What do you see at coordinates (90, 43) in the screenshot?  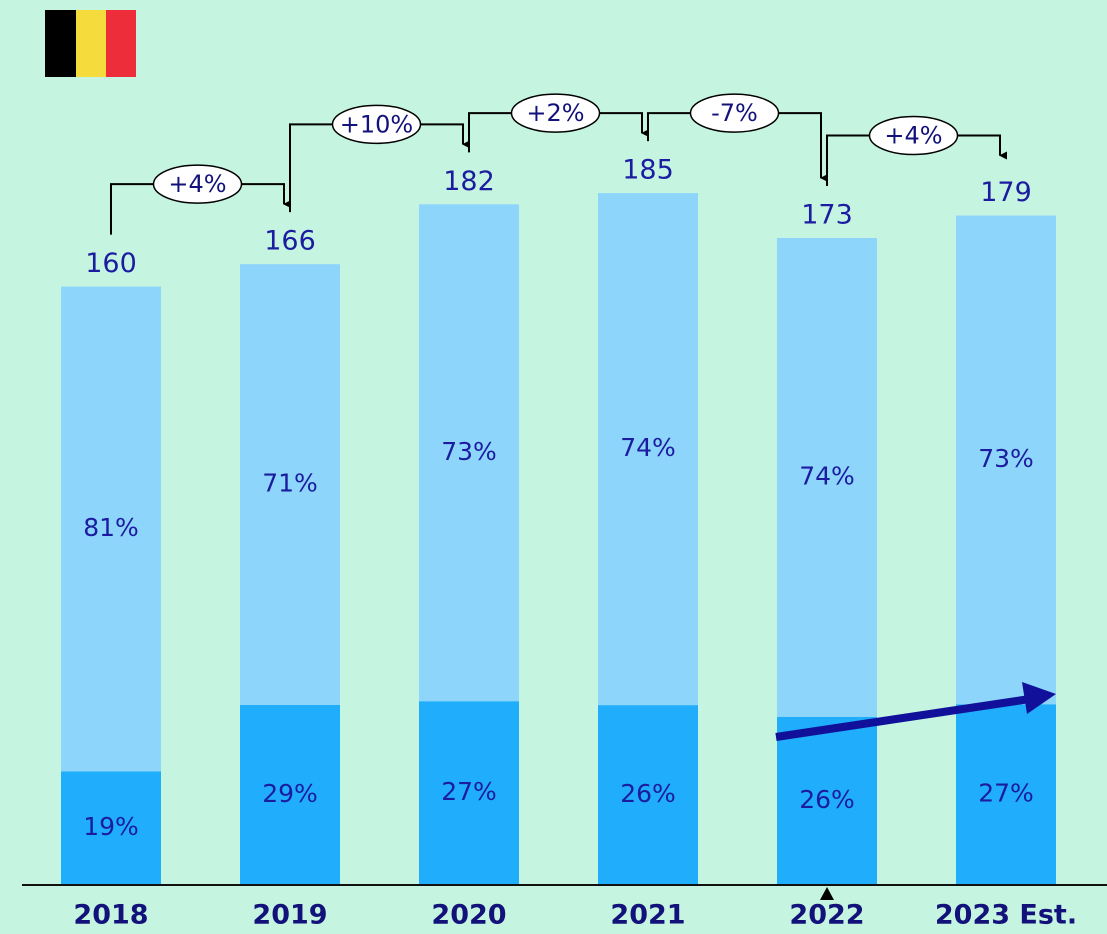 I see `flag` at bounding box center [90, 43].